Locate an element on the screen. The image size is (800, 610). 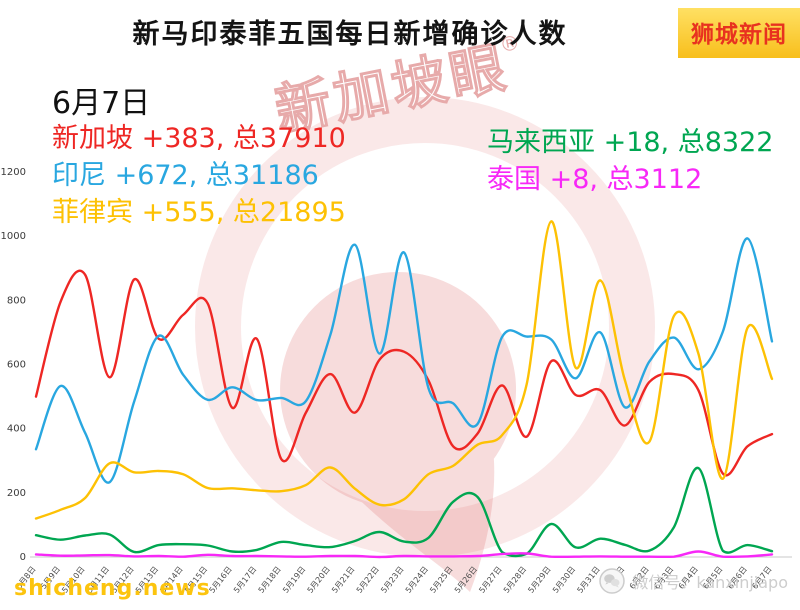
svg-text: 5月24日 is located at coordinates (417, 580).